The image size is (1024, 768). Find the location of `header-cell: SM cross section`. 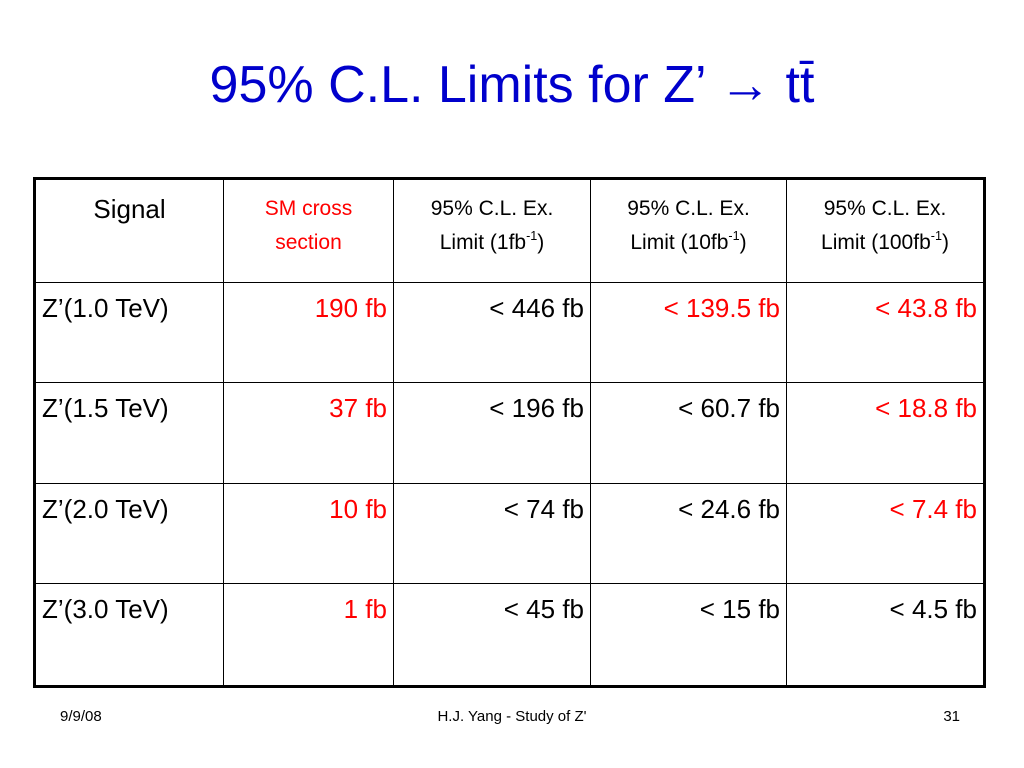

header-cell: SM cross section is located at coordinates (308, 230).